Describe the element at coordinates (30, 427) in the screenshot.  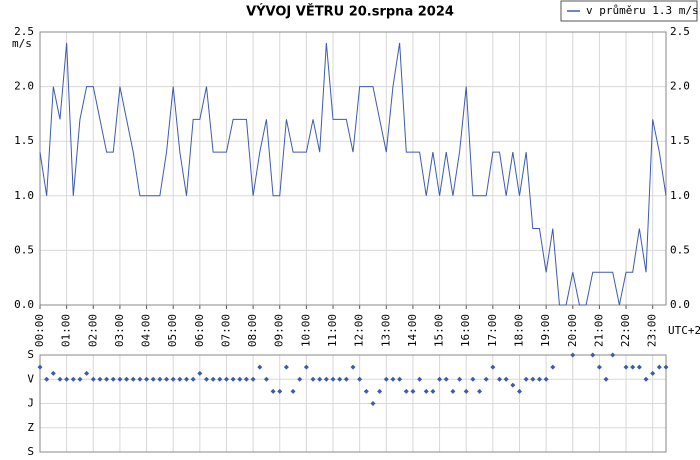
I see `y-tick-label: Z` at that location.